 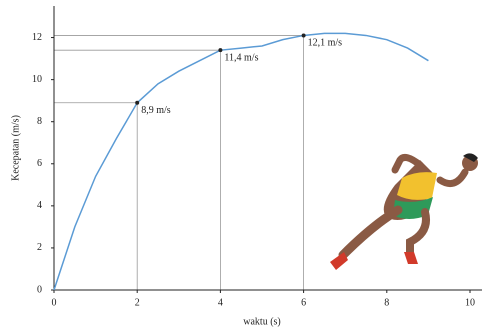 I want to click on annotation-label: 11,4 m/s, so click(x=241, y=57).